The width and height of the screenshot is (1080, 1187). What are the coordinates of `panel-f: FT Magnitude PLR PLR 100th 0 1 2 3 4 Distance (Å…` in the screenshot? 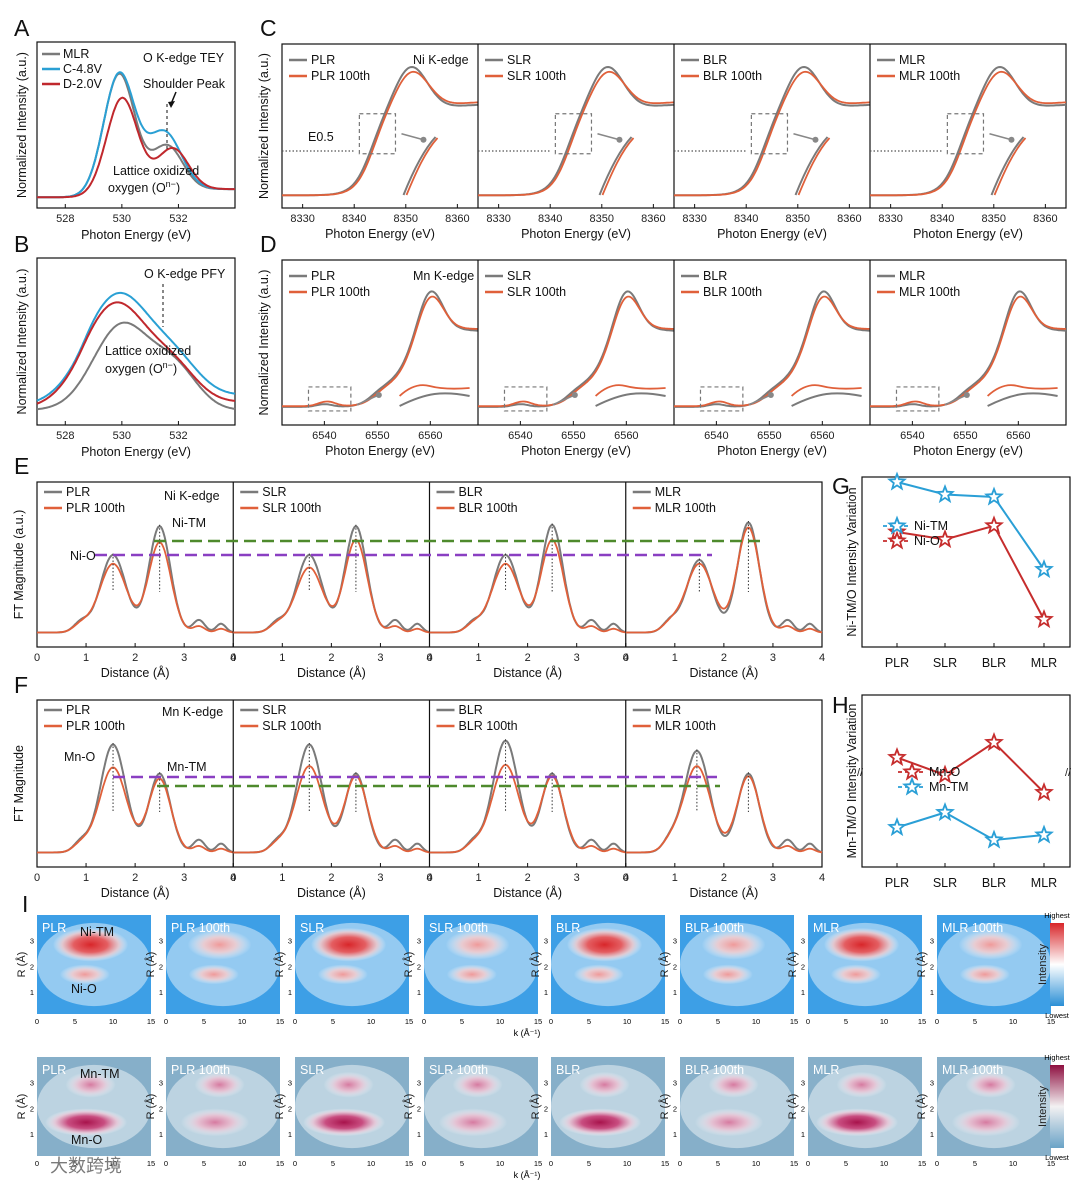 It's located at (418, 799).